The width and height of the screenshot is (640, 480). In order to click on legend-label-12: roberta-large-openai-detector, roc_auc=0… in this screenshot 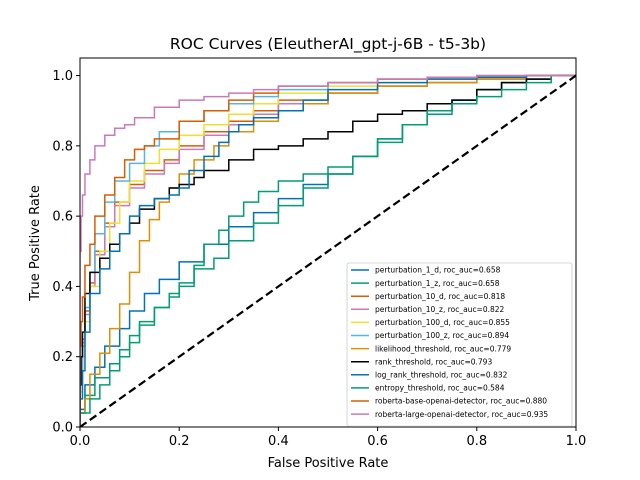, I will do `click(461, 414)`.